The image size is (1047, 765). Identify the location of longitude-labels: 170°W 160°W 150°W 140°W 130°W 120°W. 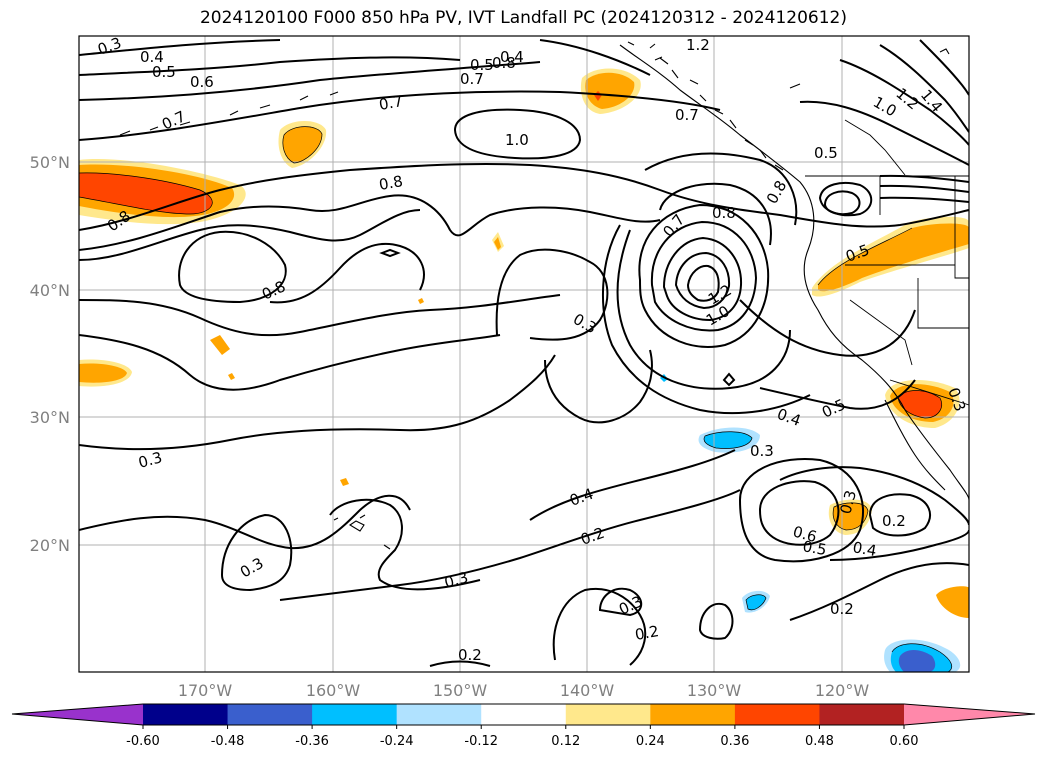
(524, 690).